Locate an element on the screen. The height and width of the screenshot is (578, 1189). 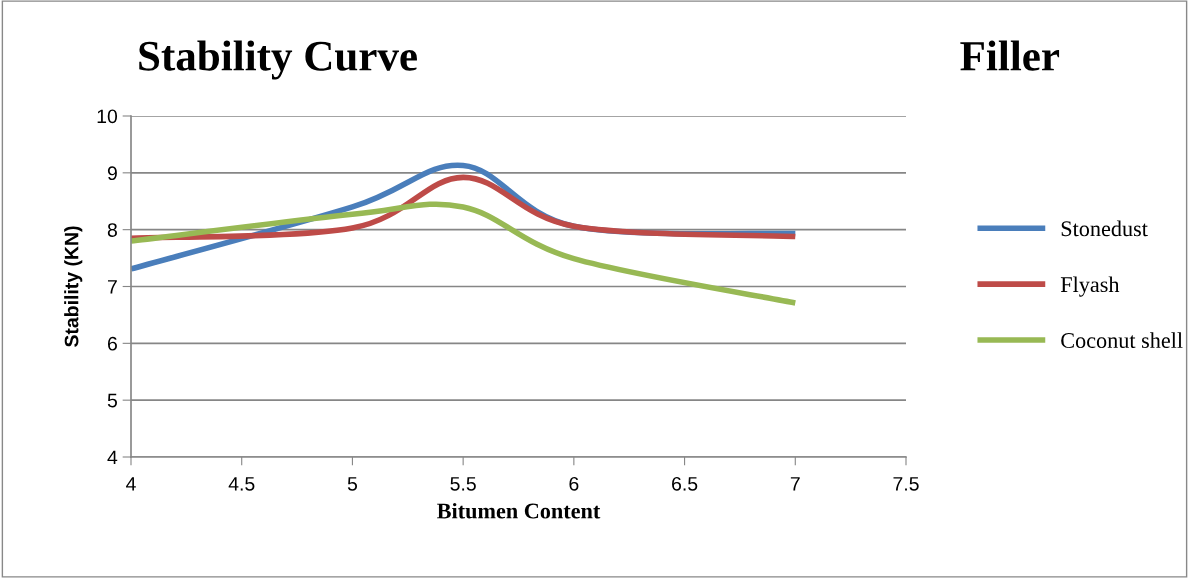
legend-label: Coconut shell is located at coordinates (1122, 340).